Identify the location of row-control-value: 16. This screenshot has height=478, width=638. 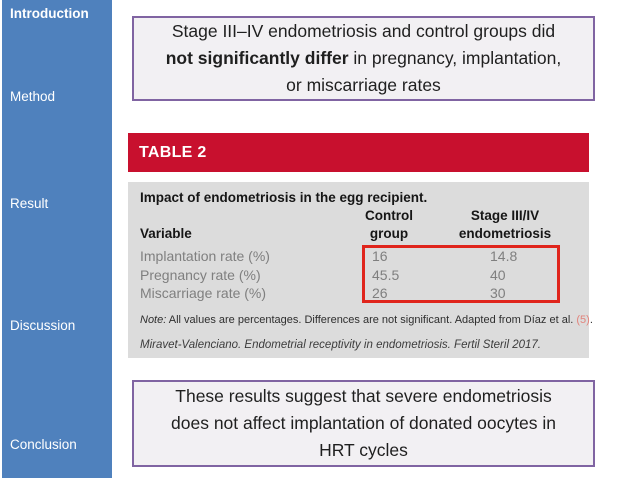
(380, 256).